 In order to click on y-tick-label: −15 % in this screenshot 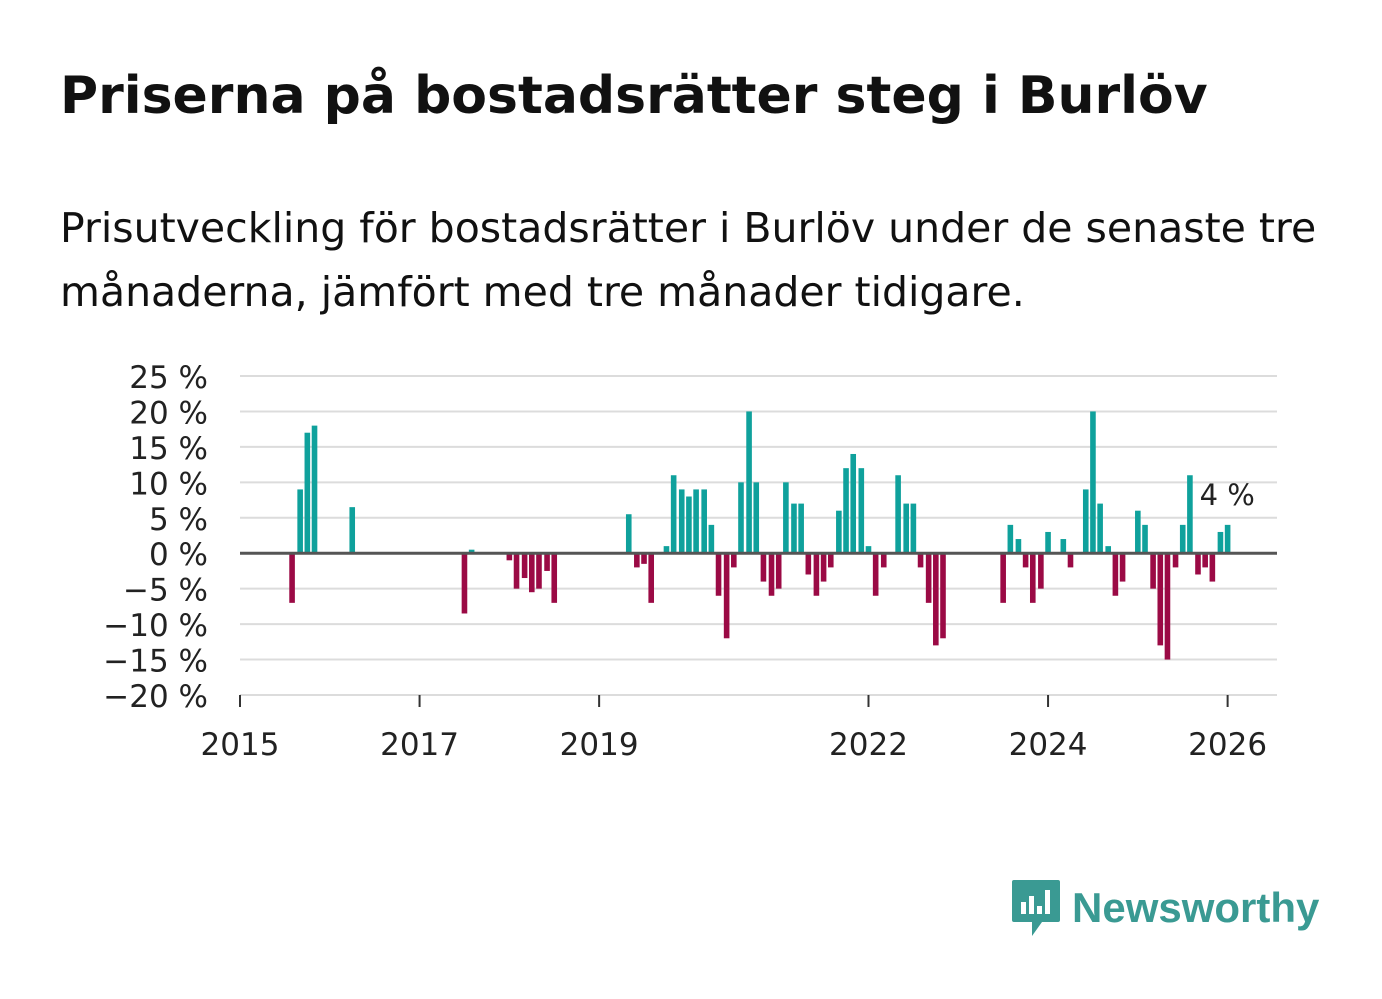, I will do `click(155, 662)`.